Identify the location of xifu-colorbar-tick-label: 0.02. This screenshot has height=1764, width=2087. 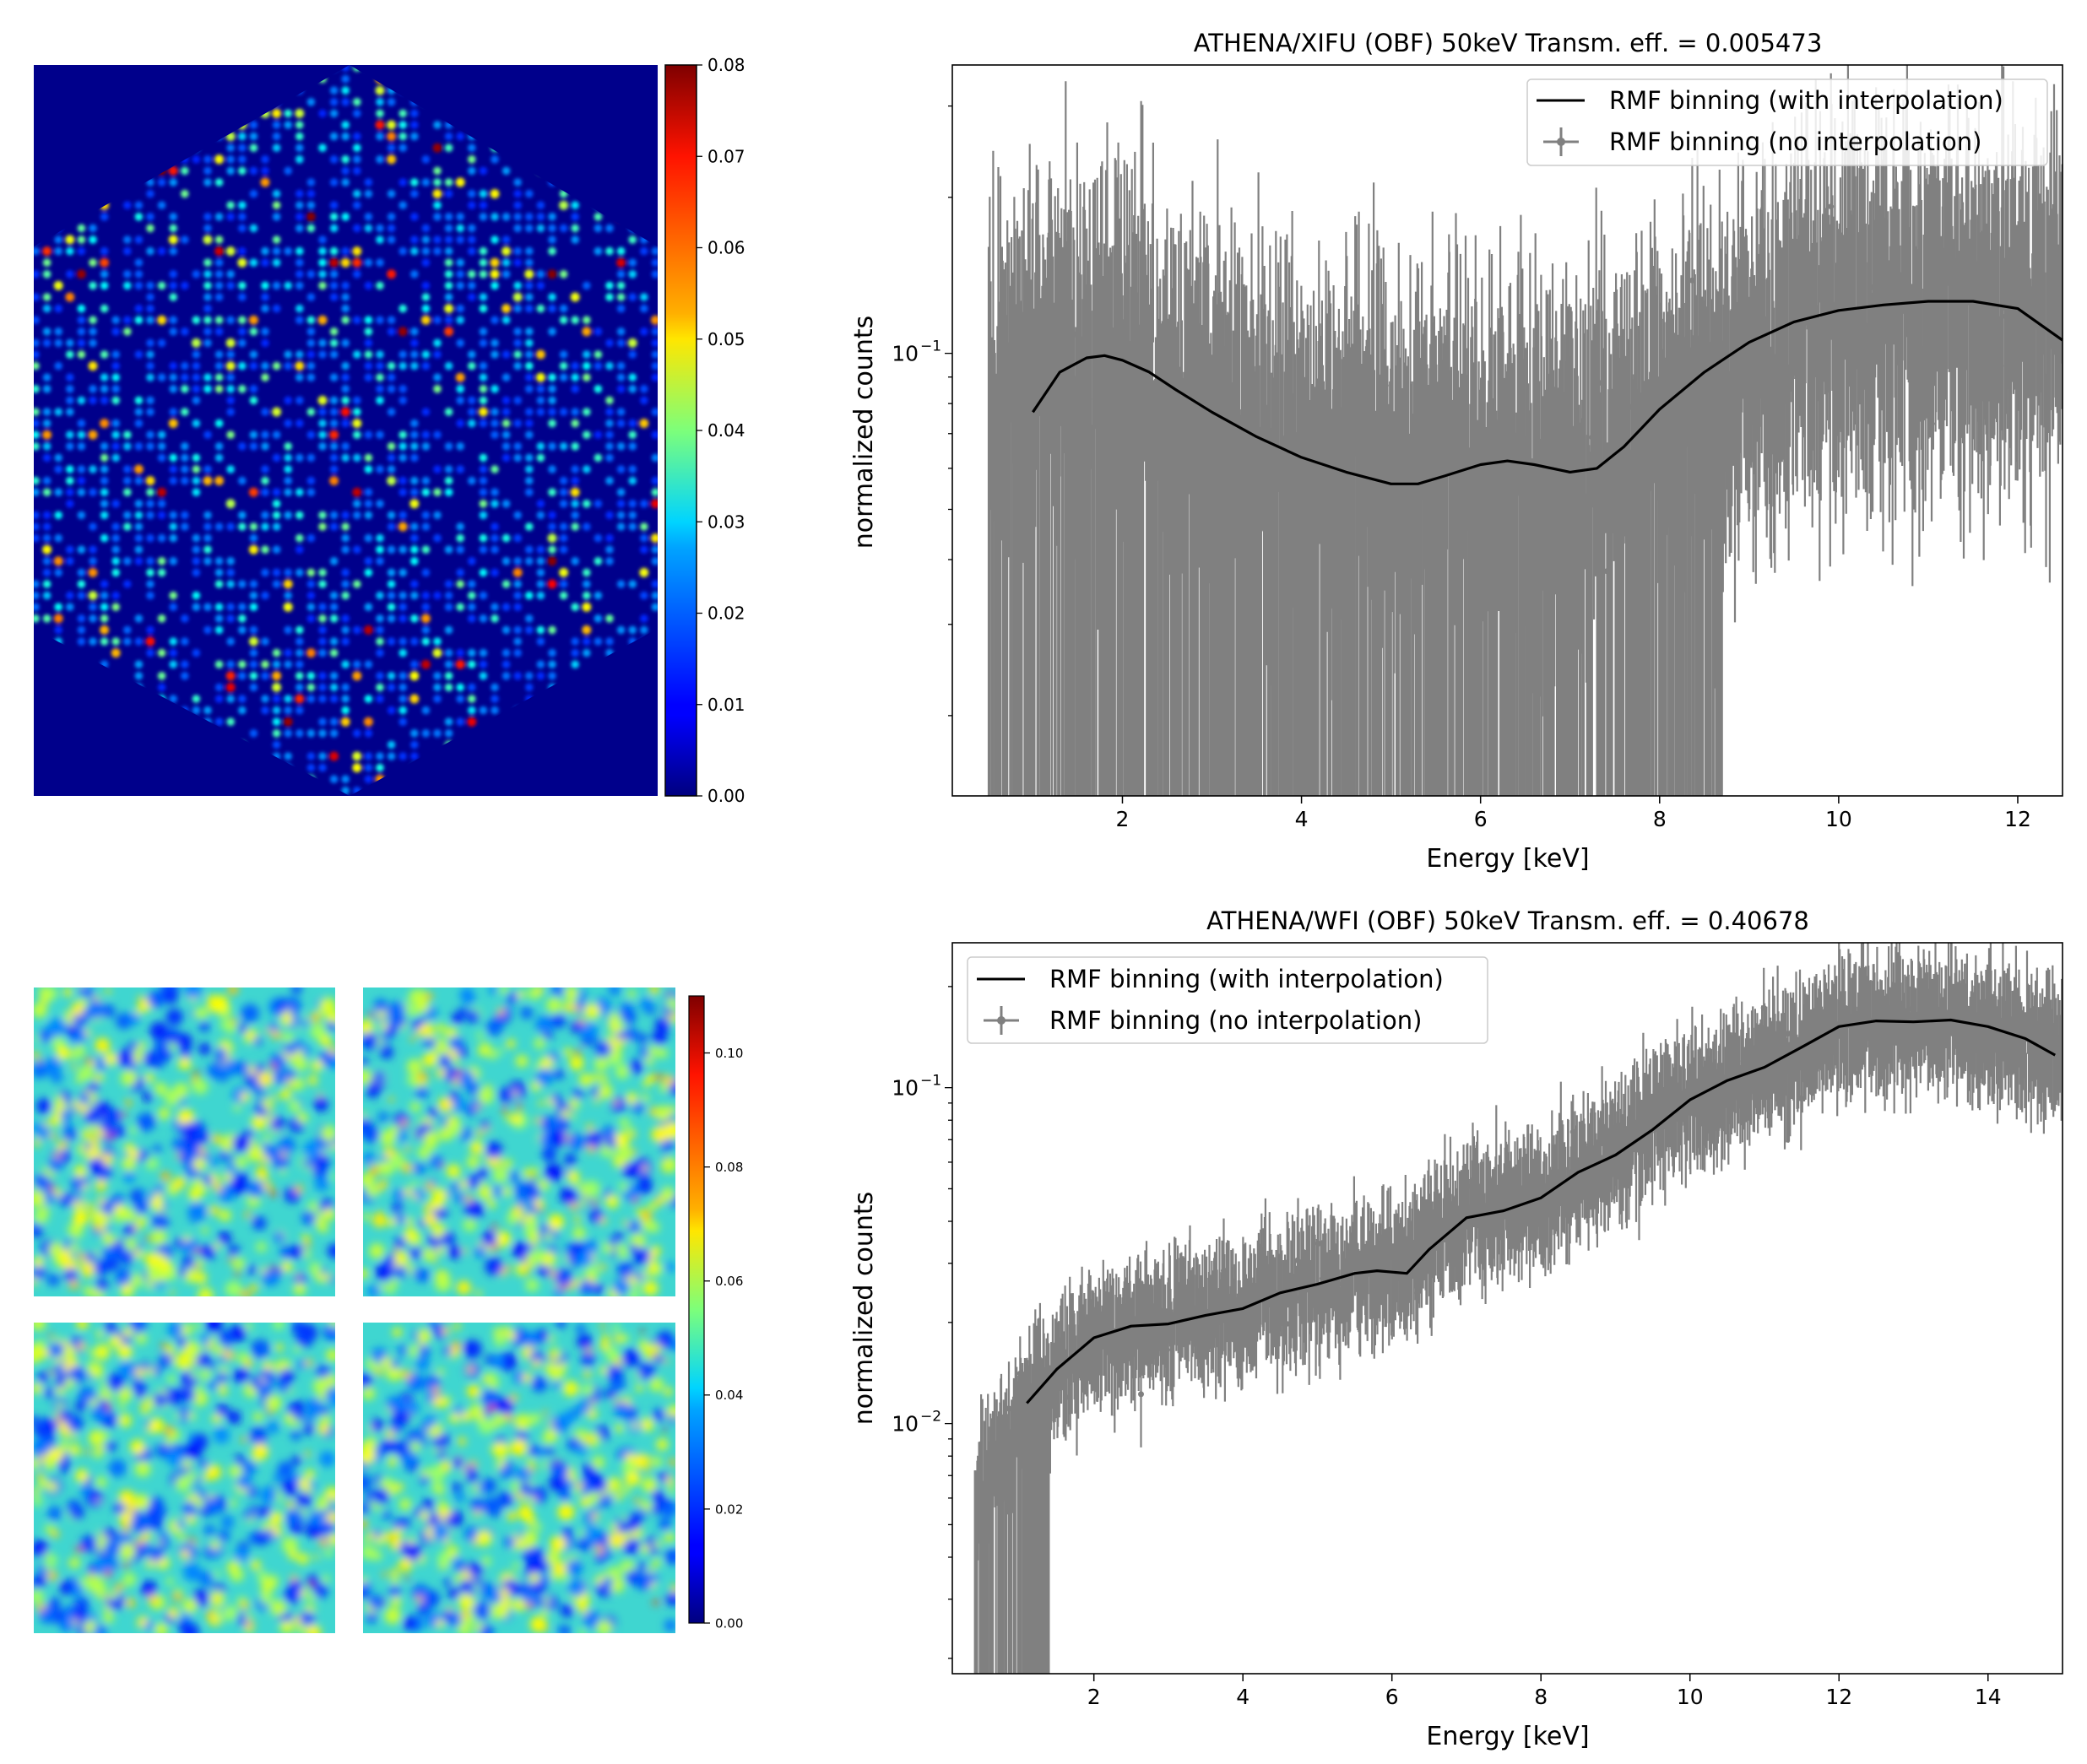
(726, 613).